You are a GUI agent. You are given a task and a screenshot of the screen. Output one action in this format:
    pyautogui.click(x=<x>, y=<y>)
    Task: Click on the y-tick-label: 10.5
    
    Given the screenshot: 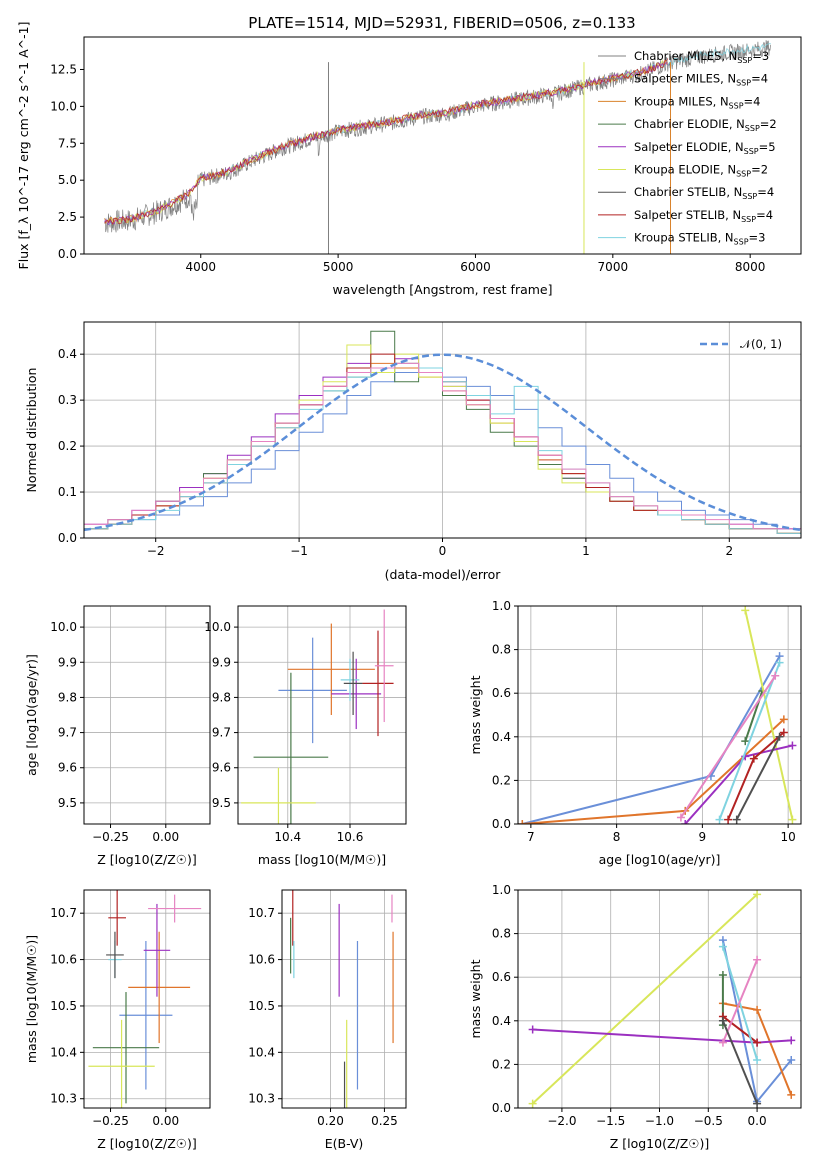 What is the action you would take?
    pyautogui.click(x=261, y=1006)
    